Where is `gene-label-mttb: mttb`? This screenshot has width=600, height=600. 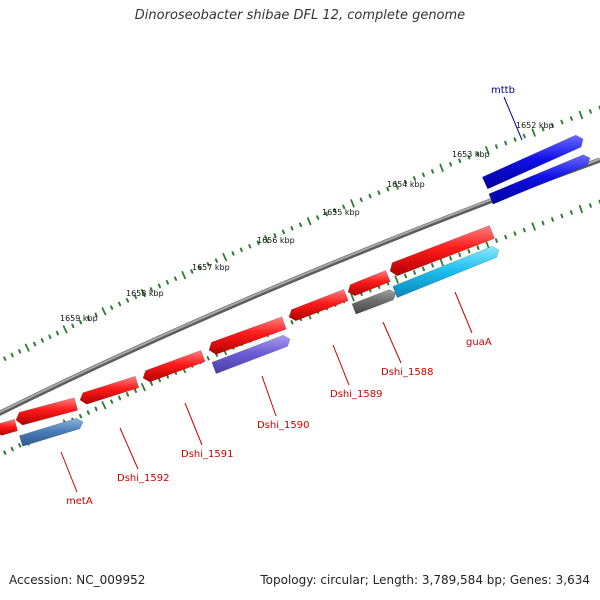
gene-label-mttb: mttb is located at coordinates (503, 90).